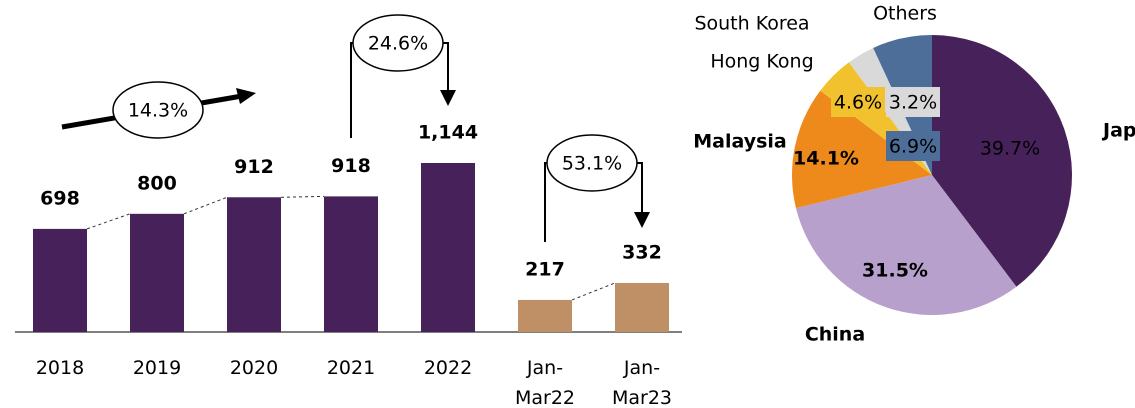 The width and height of the screenshot is (1135, 408). What do you see at coordinates (740, 142) in the screenshot?
I see `slice-name: Malaysia` at bounding box center [740, 142].